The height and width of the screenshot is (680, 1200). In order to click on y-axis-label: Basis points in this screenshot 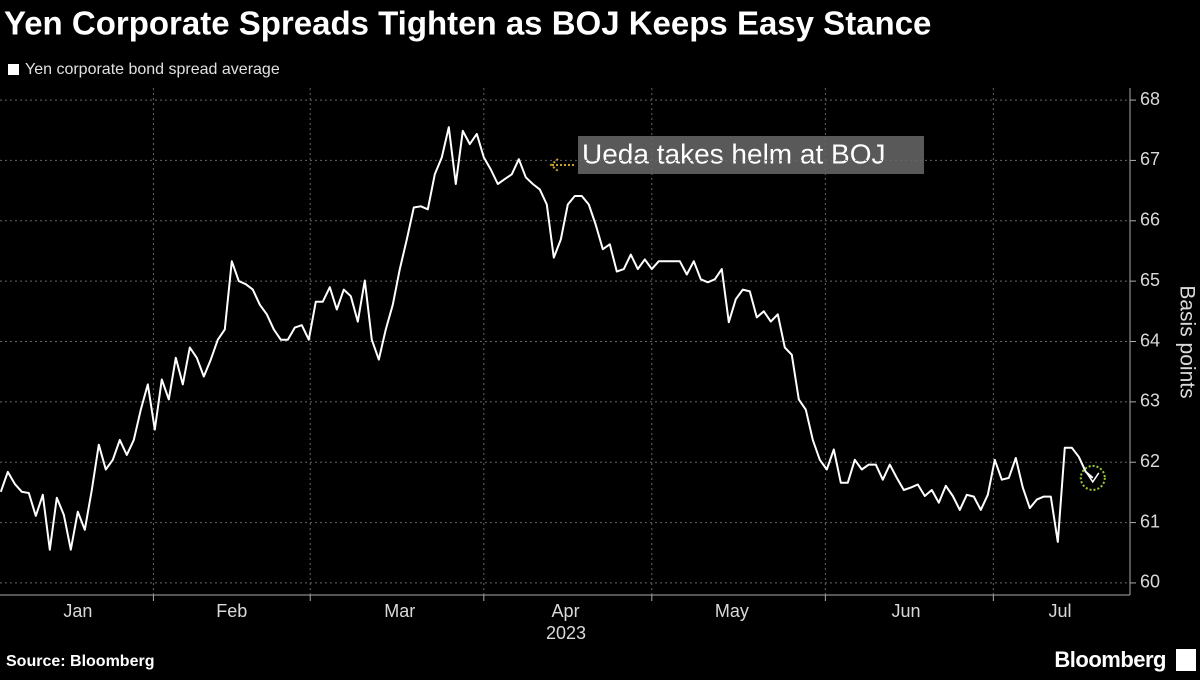, I will do `click(1186, 341)`.